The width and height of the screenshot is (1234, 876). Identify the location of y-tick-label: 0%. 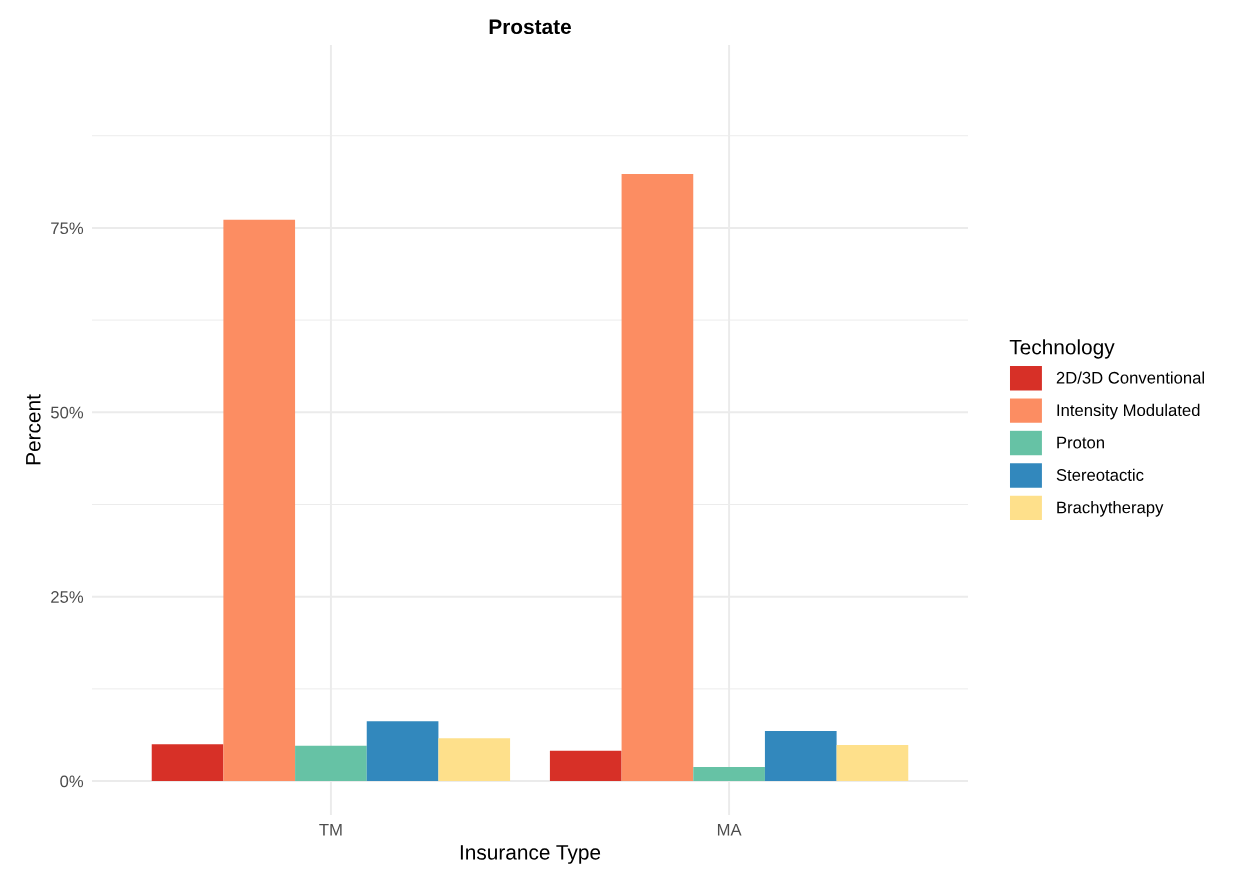
(72, 781).